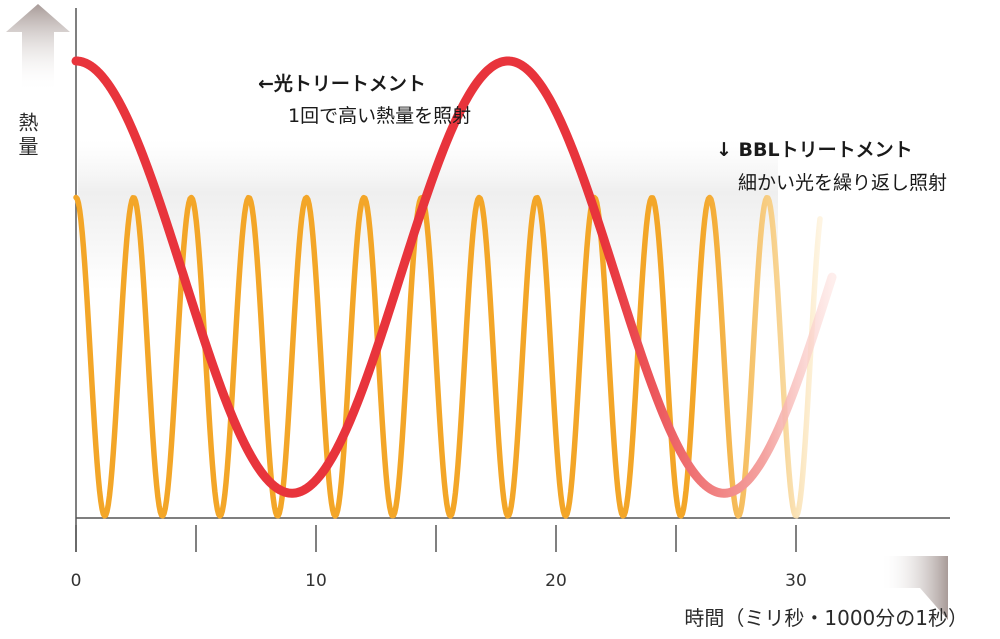 The height and width of the screenshot is (639, 1000). What do you see at coordinates (826, 618) in the screenshot?
I see `x-axis-title: 時間（ミリ秒・1000分の1秒）` at bounding box center [826, 618].